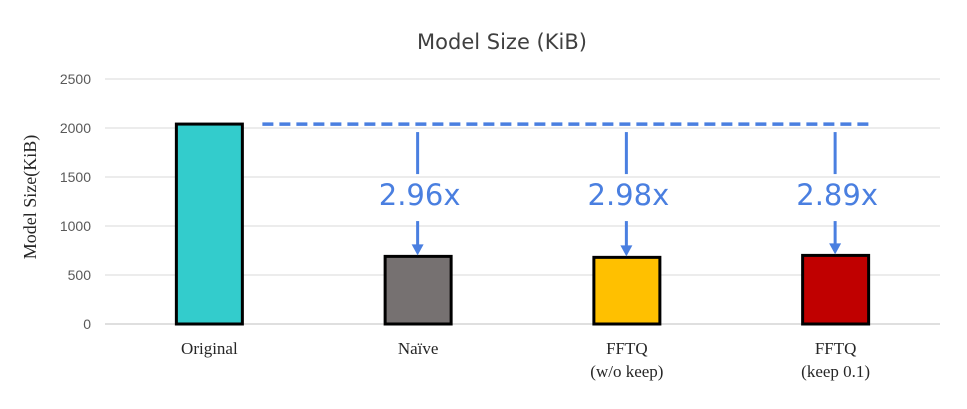 This screenshot has height=409, width=967. What do you see at coordinates (418, 348) in the screenshot?
I see `x-tick-label: Naïve` at bounding box center [418, 348].